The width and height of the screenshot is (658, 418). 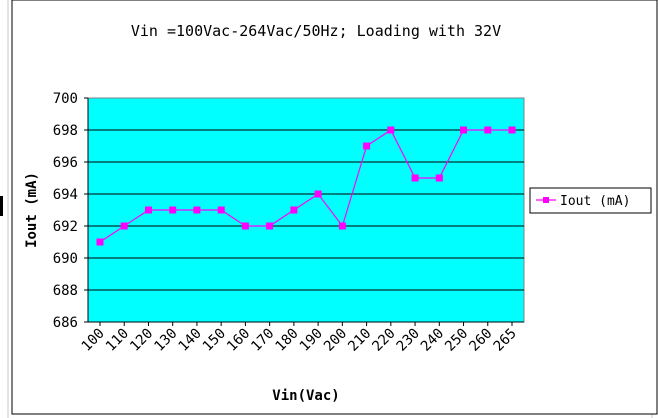 I want to click on legend-label: Iout (mA), so click(x=595, y=201).